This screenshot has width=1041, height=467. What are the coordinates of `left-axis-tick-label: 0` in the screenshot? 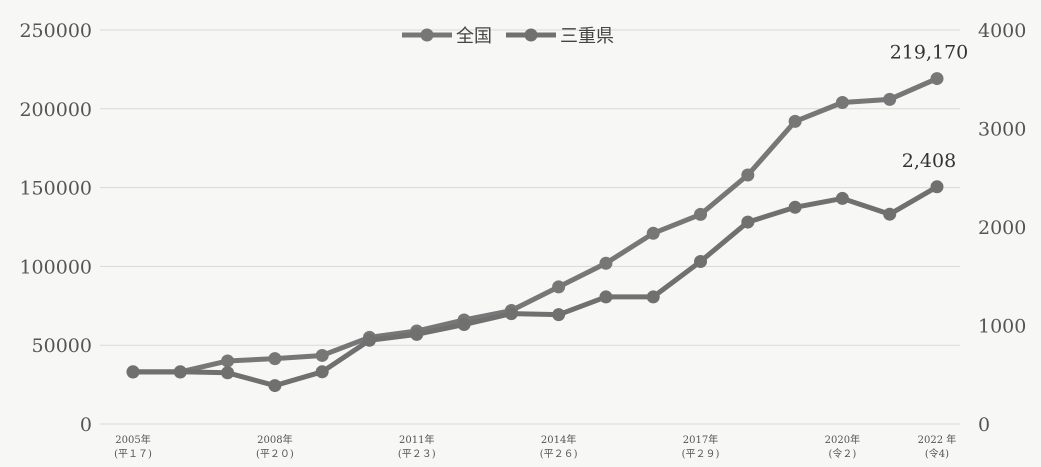 It's located at (86, 425).